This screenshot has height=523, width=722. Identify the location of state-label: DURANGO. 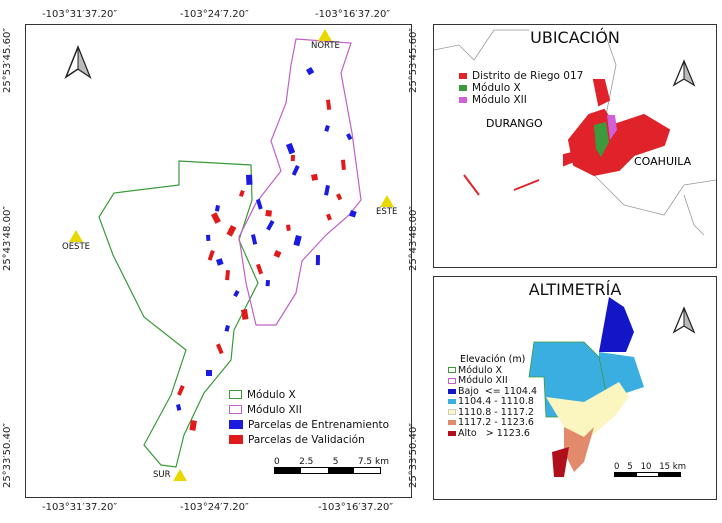
(514, 123).